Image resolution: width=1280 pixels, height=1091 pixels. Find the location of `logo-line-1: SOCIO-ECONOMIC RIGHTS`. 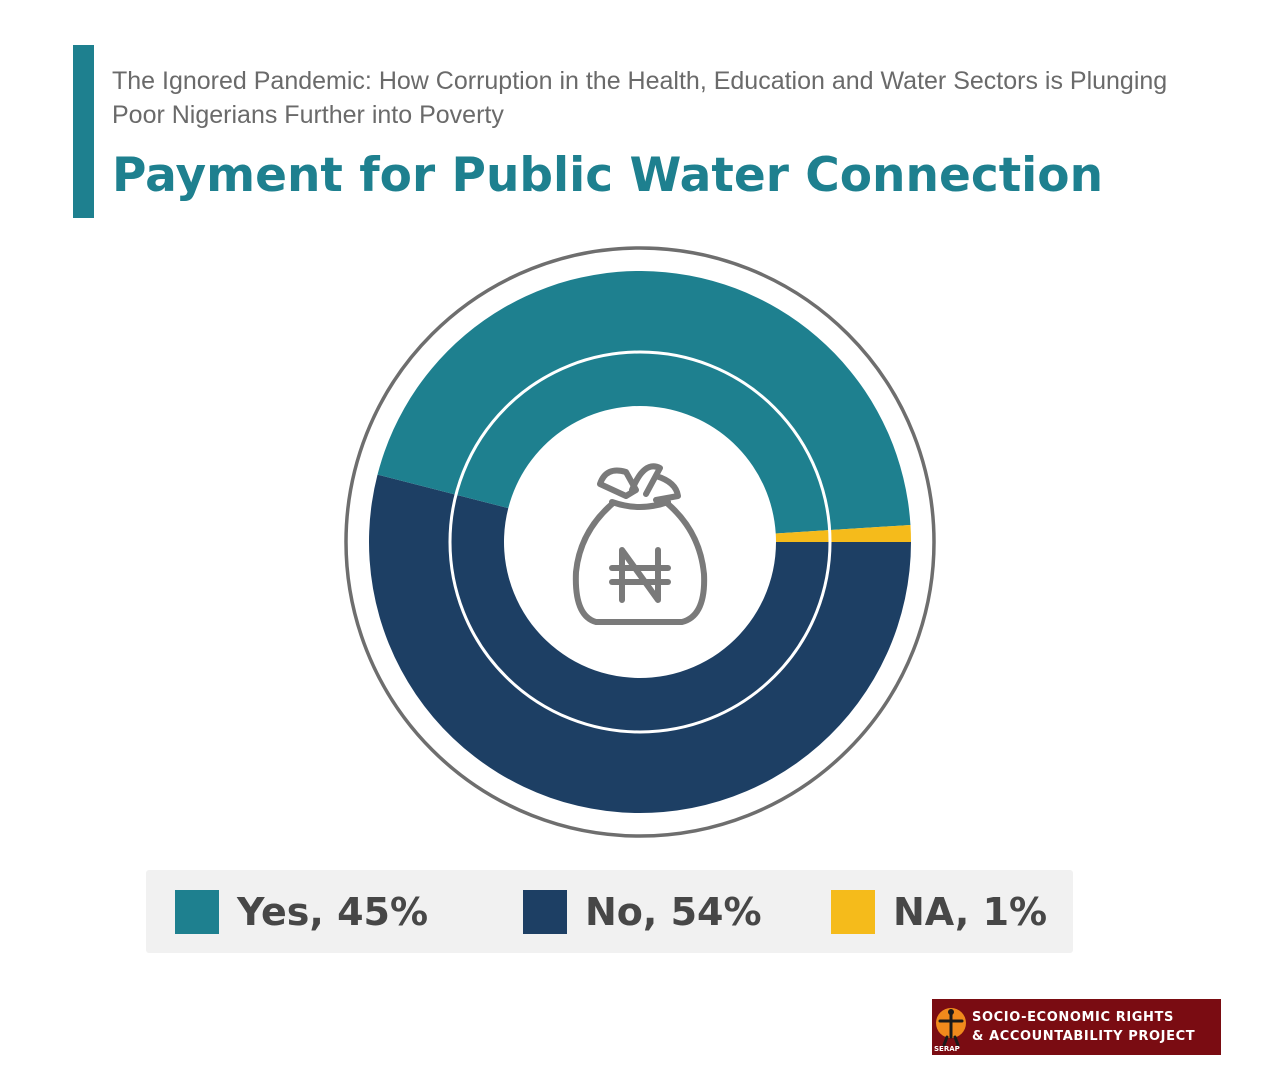

logo-line-1: SOCIO-ECONOMIC RIGHTS is located at coordinates (1073, 1017).